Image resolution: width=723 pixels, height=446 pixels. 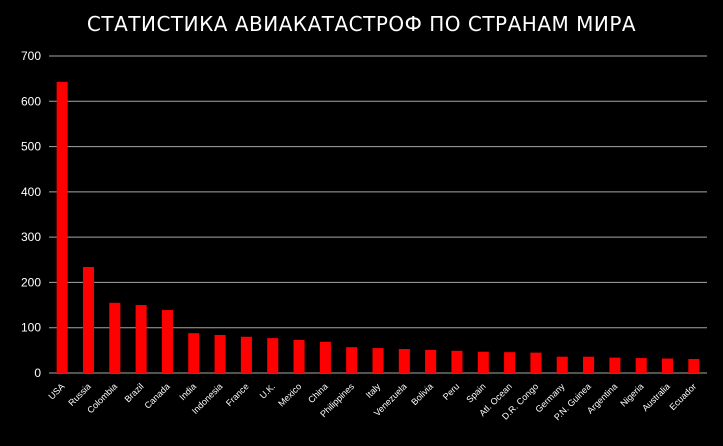 What do you see at coordinates (325, 357) in the screenshot?
I see `bar-china` at bounding box center [325, 357].